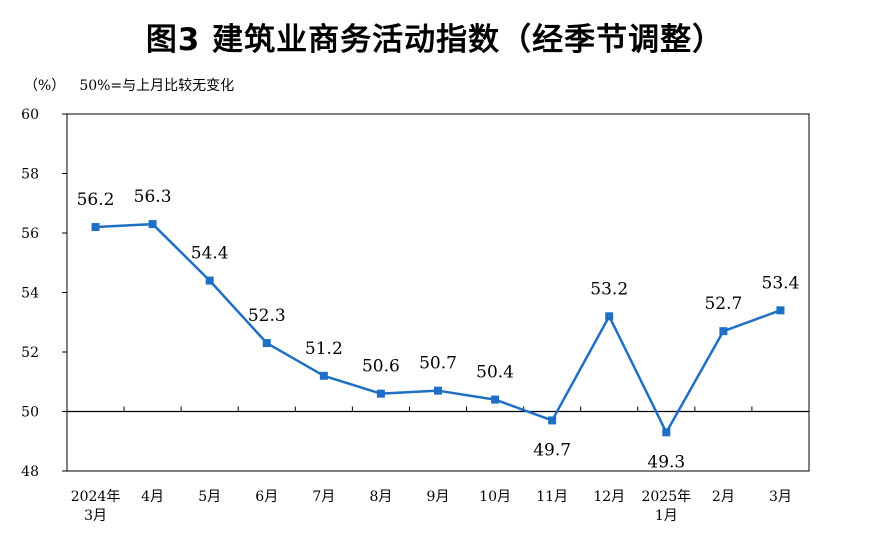  Describe the element at coordinates (609, 289) in the screenshot. I see `data-label: 53.2` at that location.